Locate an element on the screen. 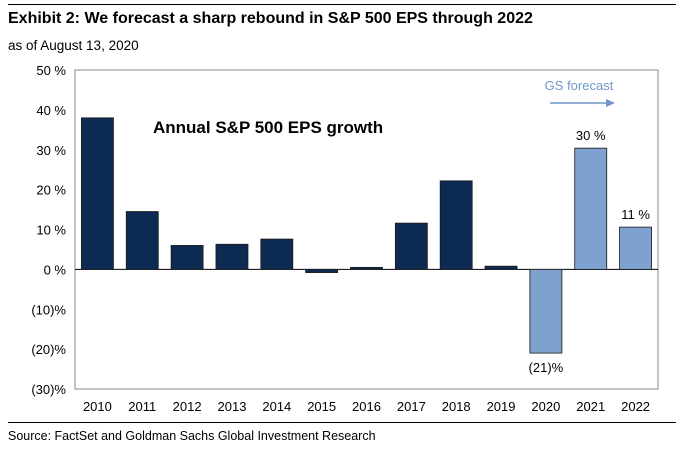 This screenshot has height=455, width=682. y-tick-label: (30)% is located at coordinates (48, 389).